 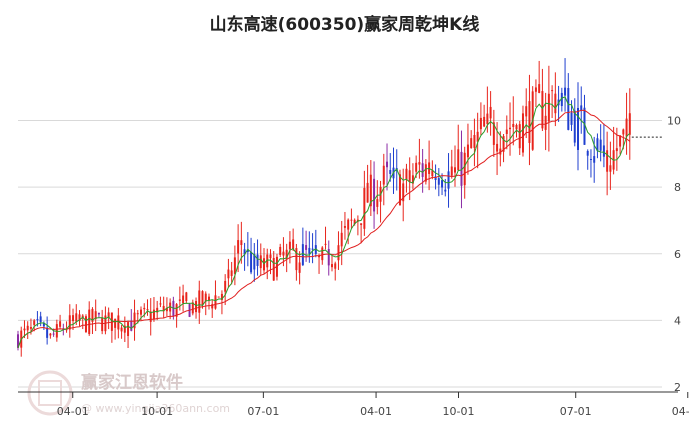 What do you see at coordinates (73, 411) in the screenshot?
I see `x-tick-label: 04-01` at bounding box center [73, 411].